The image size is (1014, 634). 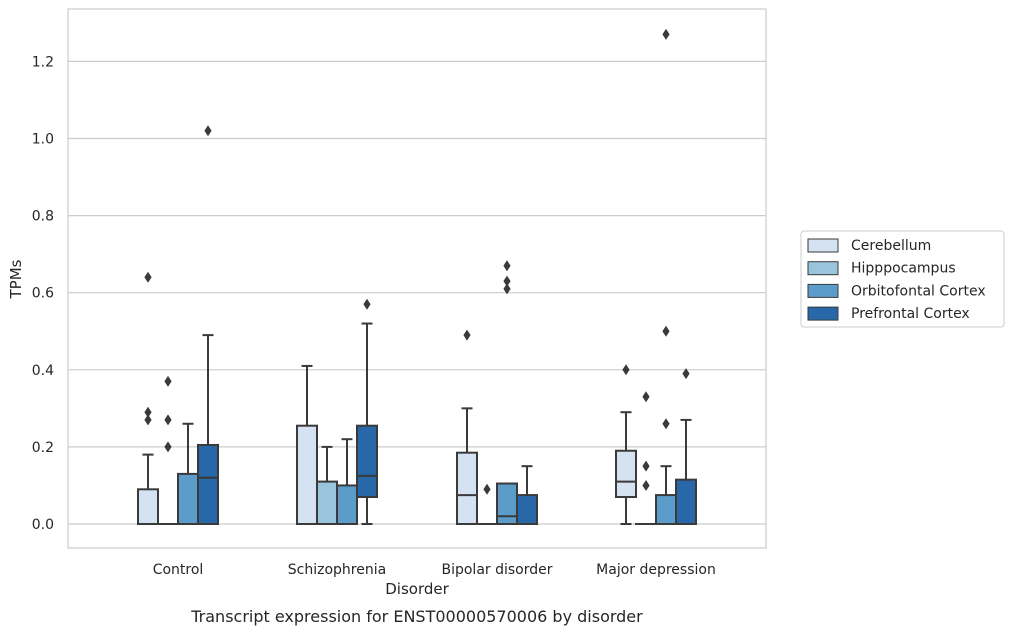 I want to click on y-tick-label: 0.6, so click(x=43, y=294).